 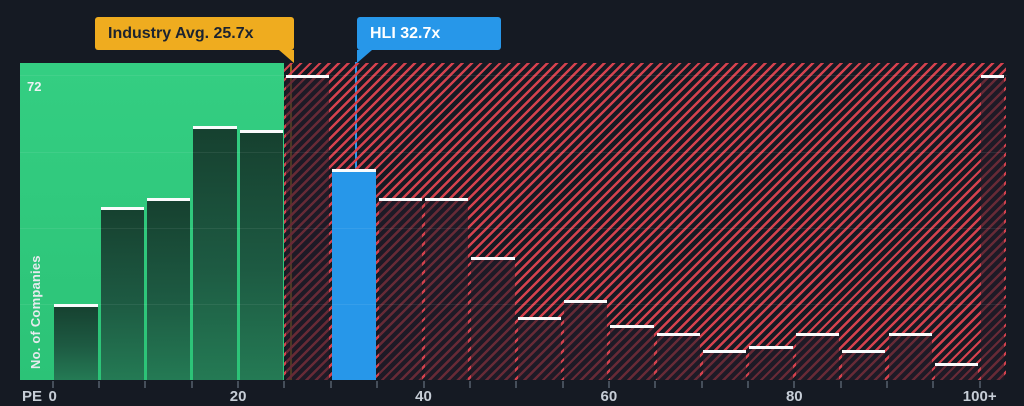 I want to click on x-tick-label: 60, so click(x=609, y=396).